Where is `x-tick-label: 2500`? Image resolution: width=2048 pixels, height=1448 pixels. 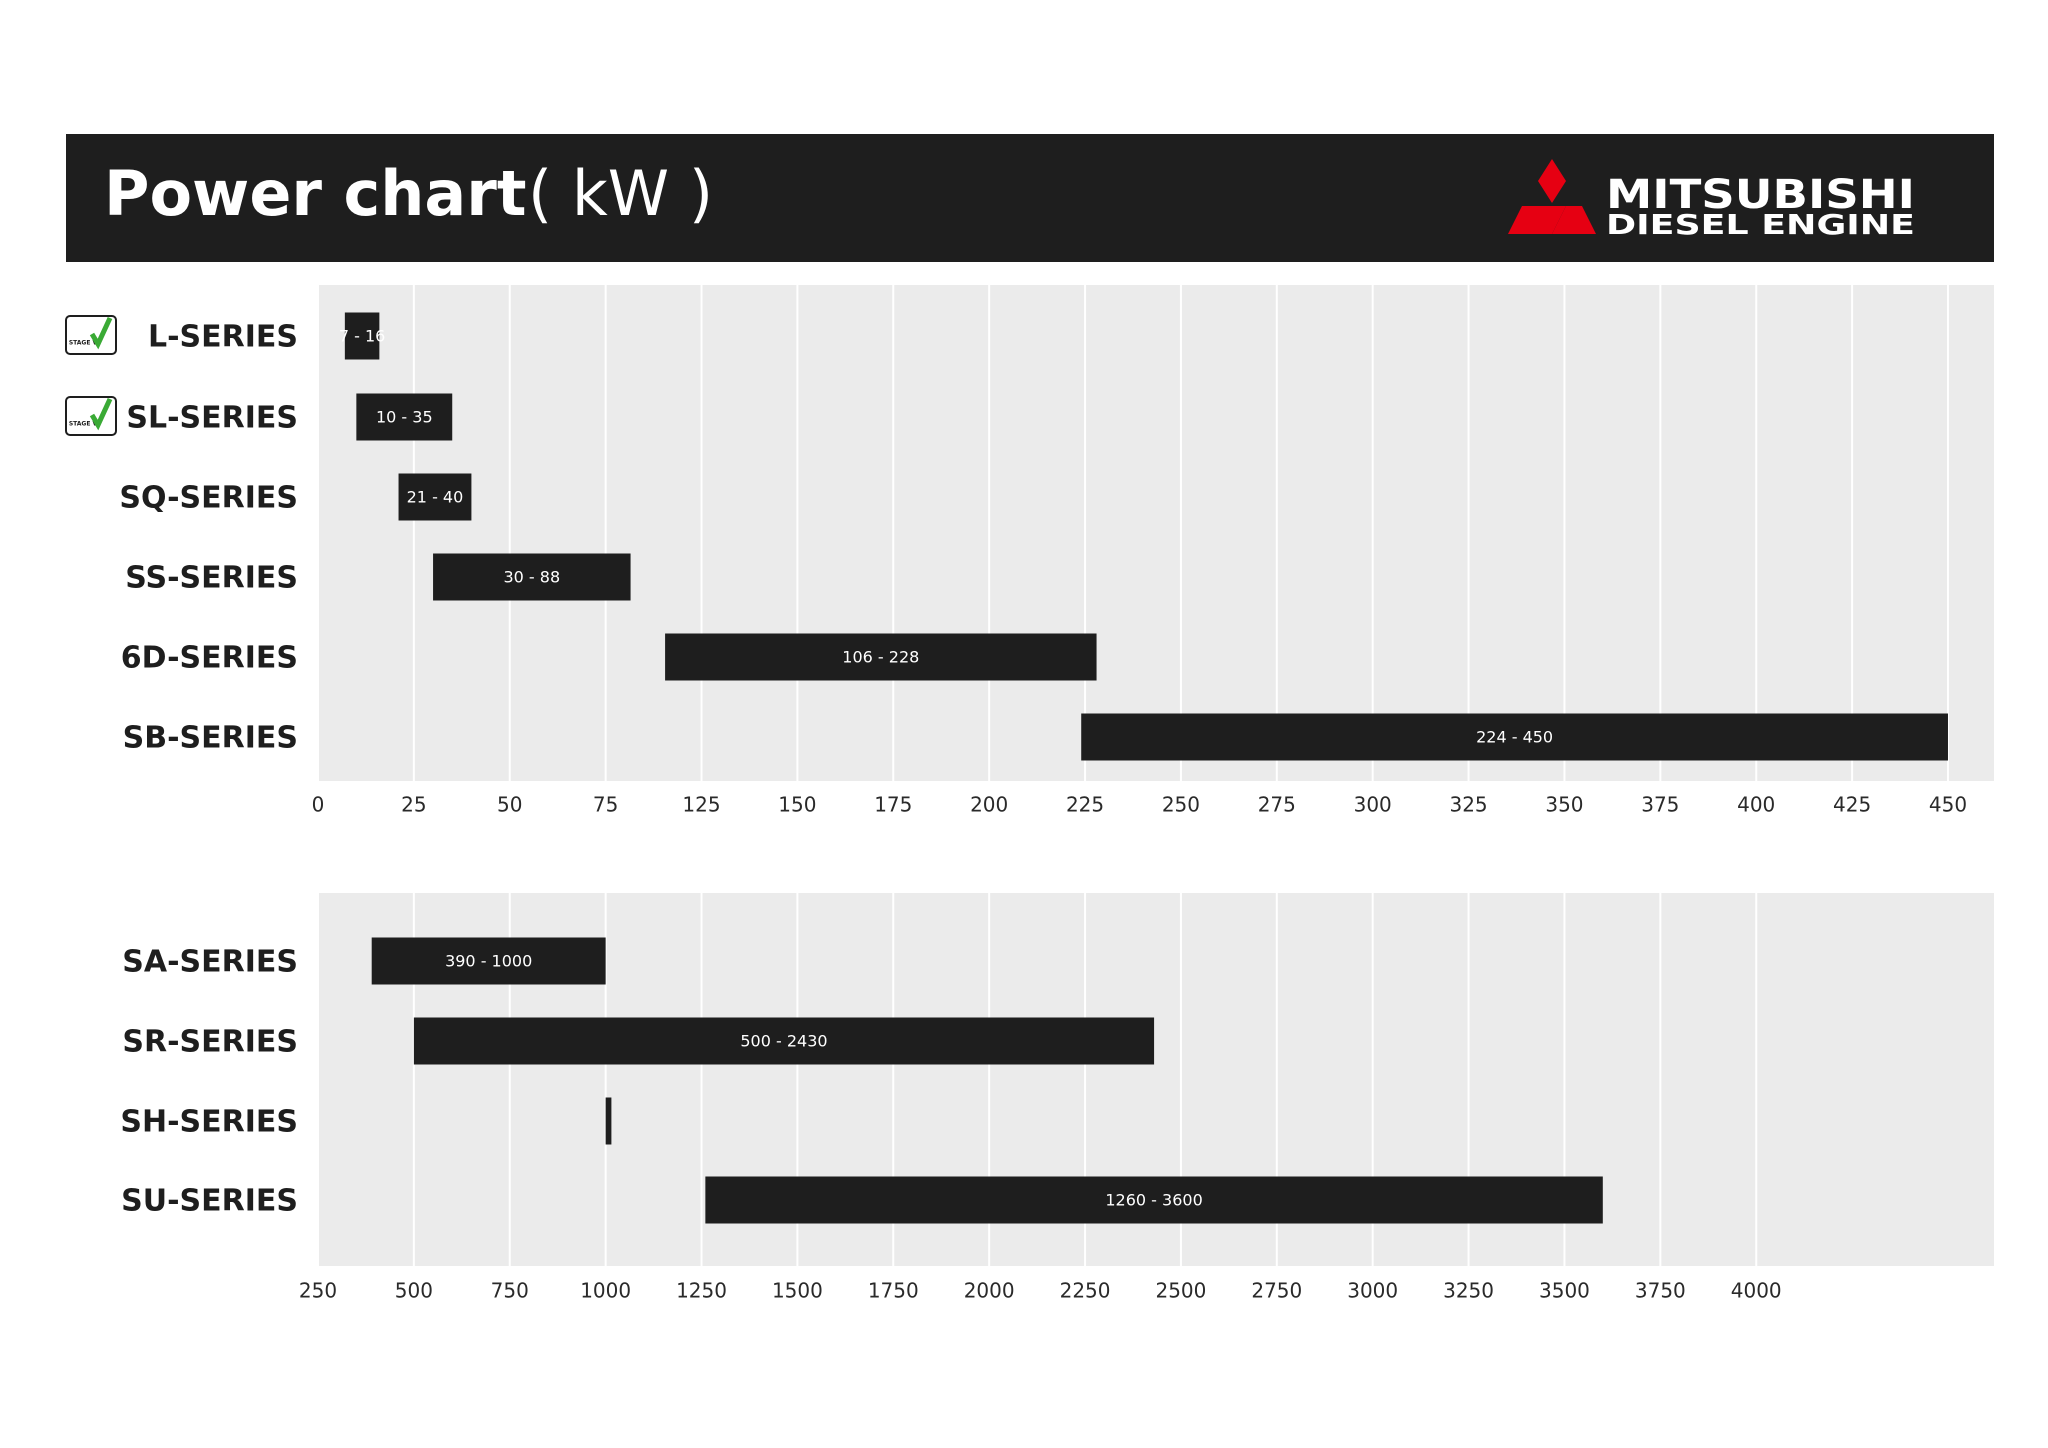 x-tick-label: 2500 is located at coordinates (1180, 1291).